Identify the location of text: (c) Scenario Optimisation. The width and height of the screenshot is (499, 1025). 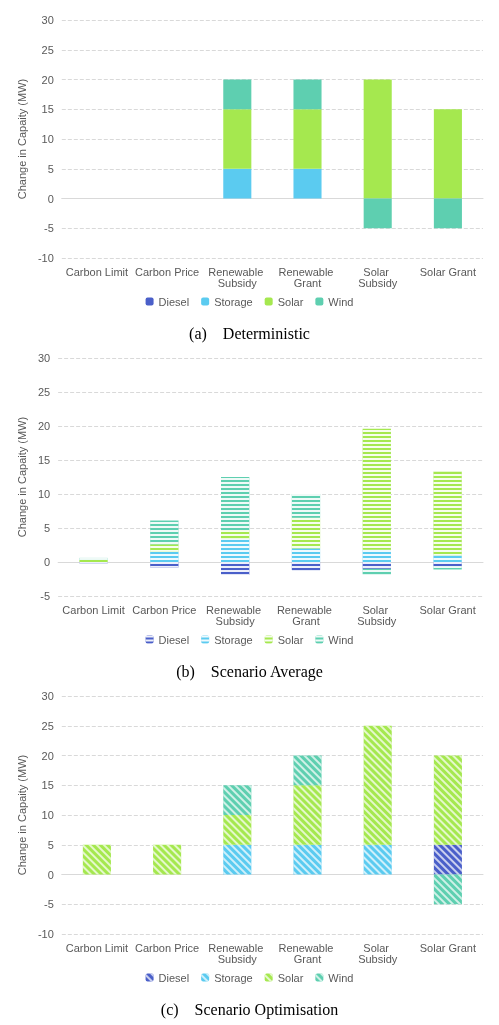
(249, 1009).